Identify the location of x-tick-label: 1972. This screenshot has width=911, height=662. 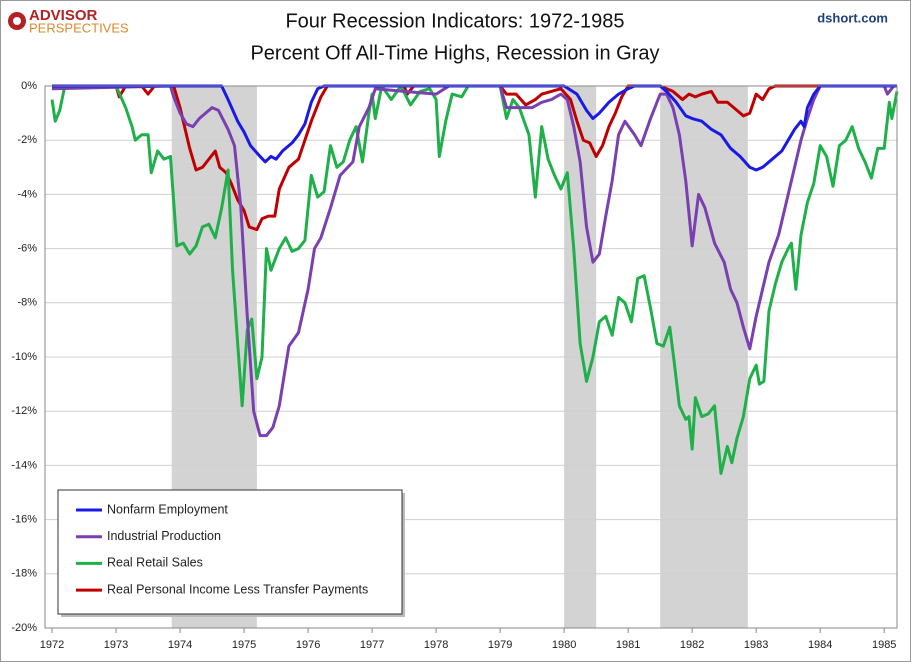
(52, 645).